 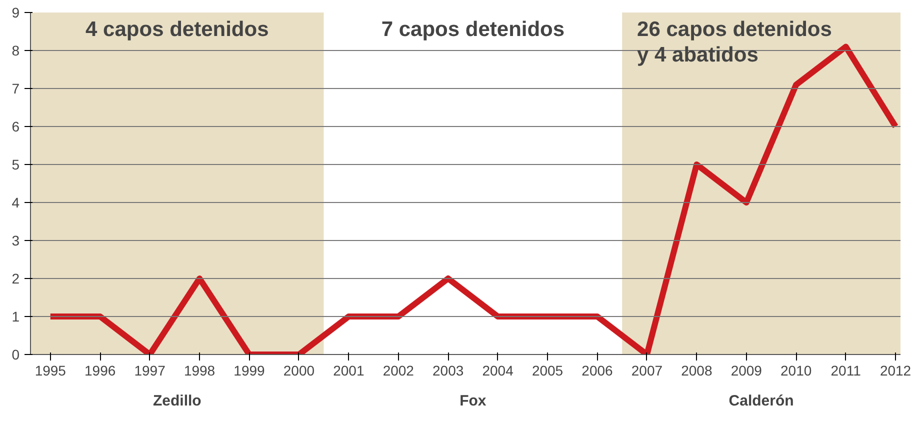 What do you see at coordinates (100, 370) in the screenshot?
I see `x-tick-label: 1996` at bounding box center [100, 370].